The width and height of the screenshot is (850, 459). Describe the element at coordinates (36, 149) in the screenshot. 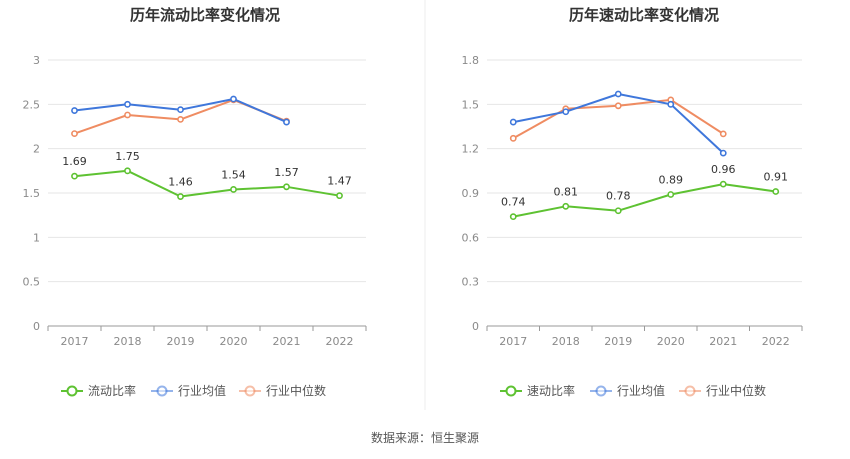

I see `y-tick-label: 2` at that location.